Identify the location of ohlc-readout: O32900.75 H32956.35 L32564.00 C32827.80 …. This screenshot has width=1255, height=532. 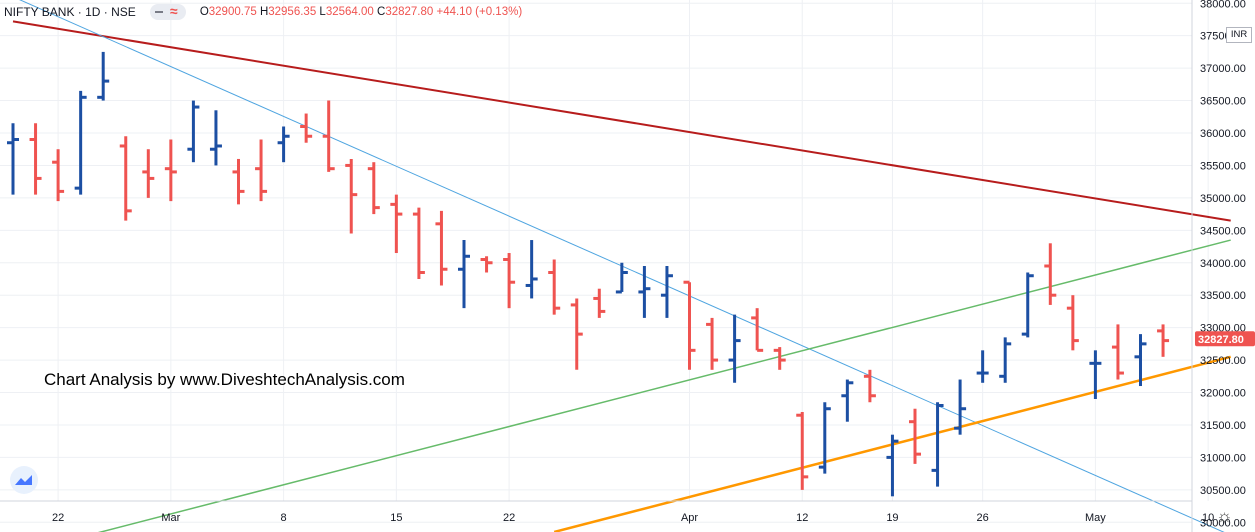
(361, 12).